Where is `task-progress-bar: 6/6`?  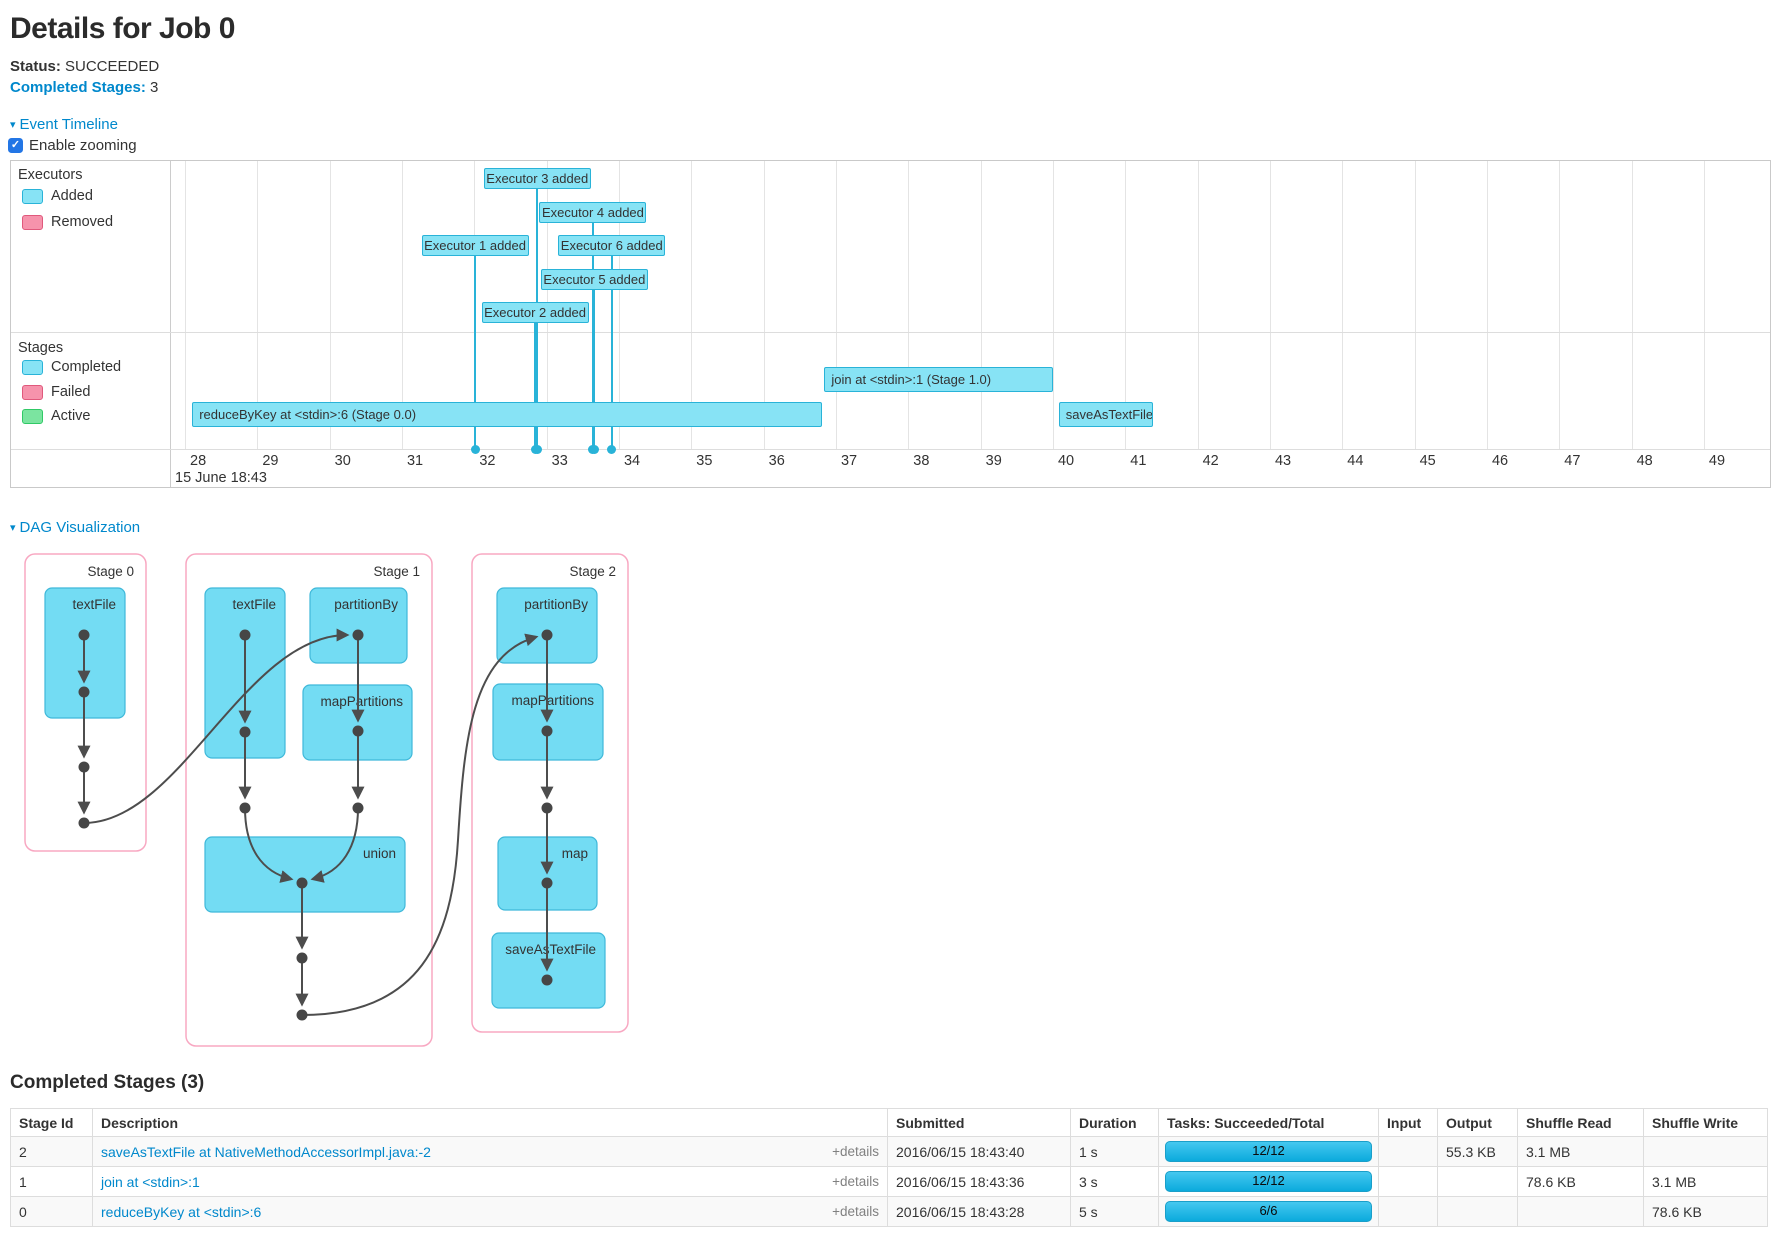
task-progress-bar: 6/6 is located at coordinates (1268, 1211).